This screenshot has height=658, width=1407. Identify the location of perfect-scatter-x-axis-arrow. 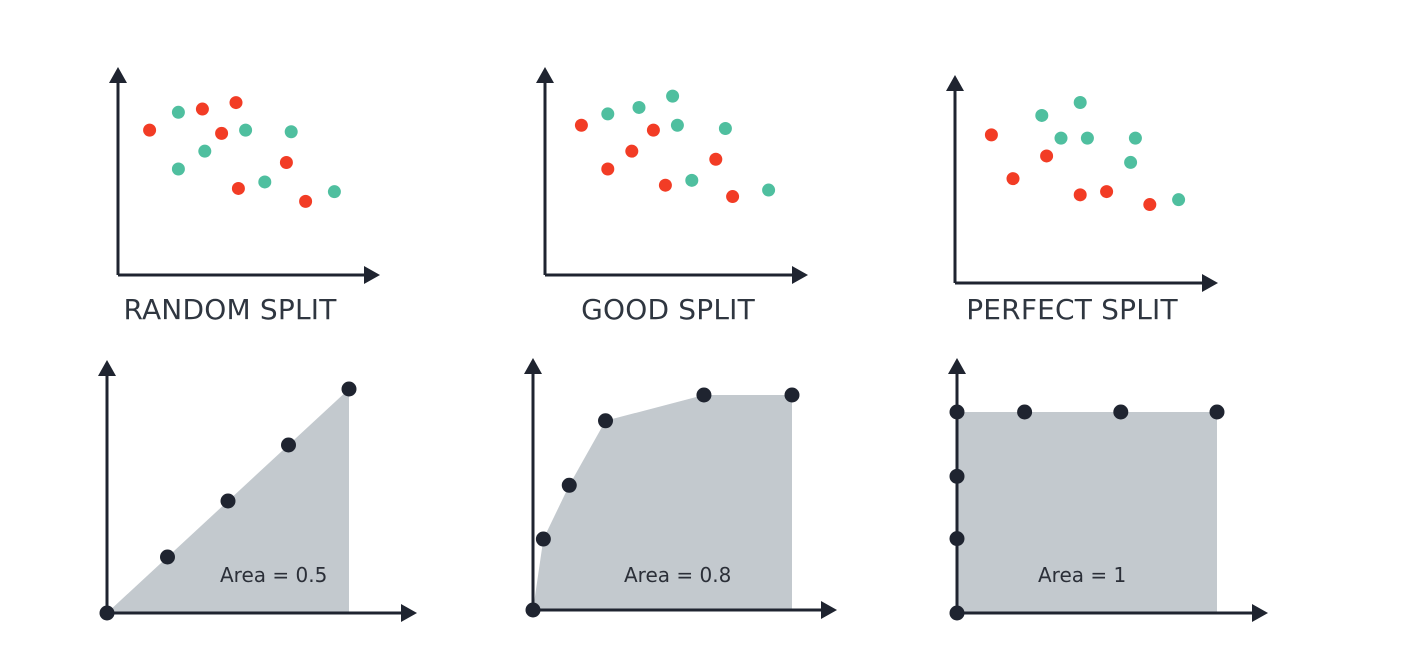
(1210, 283).